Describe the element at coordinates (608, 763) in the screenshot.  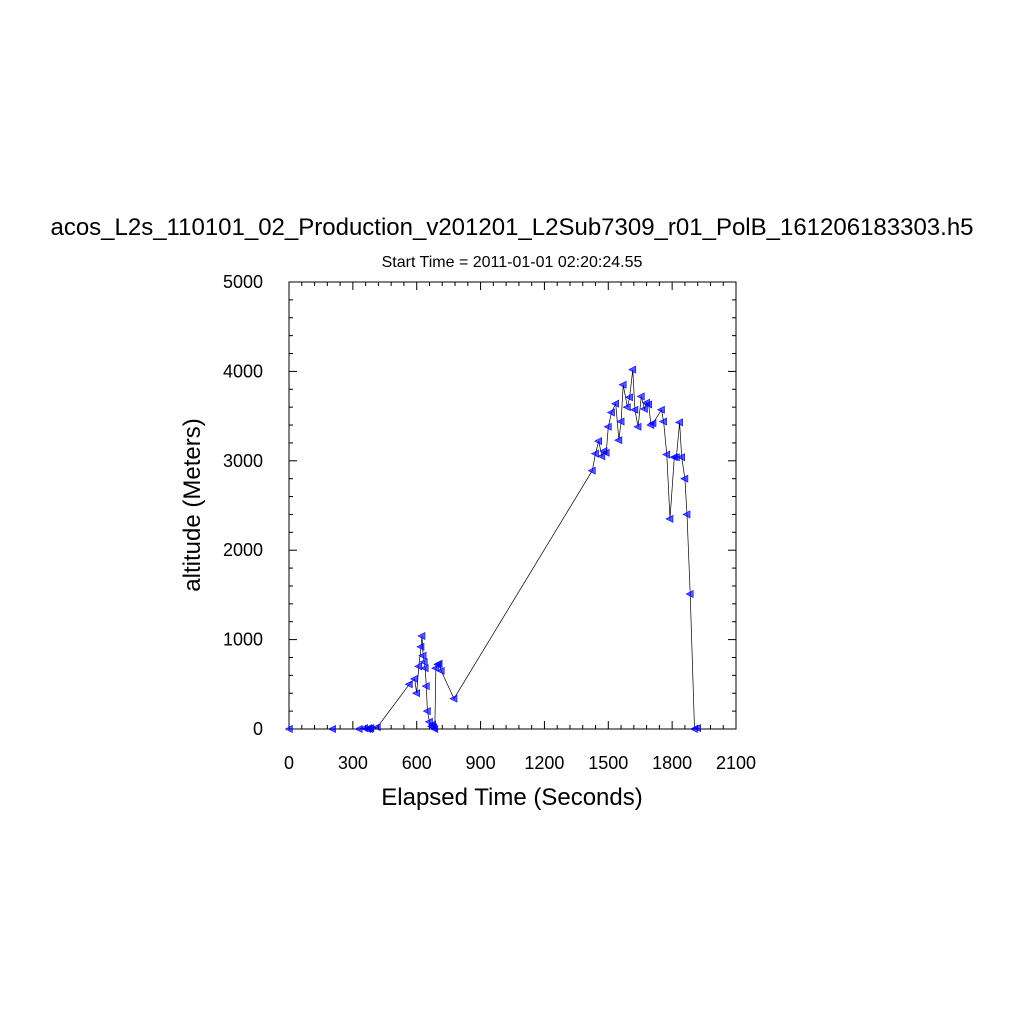
I see `x-tick-label: 1500` at that location.